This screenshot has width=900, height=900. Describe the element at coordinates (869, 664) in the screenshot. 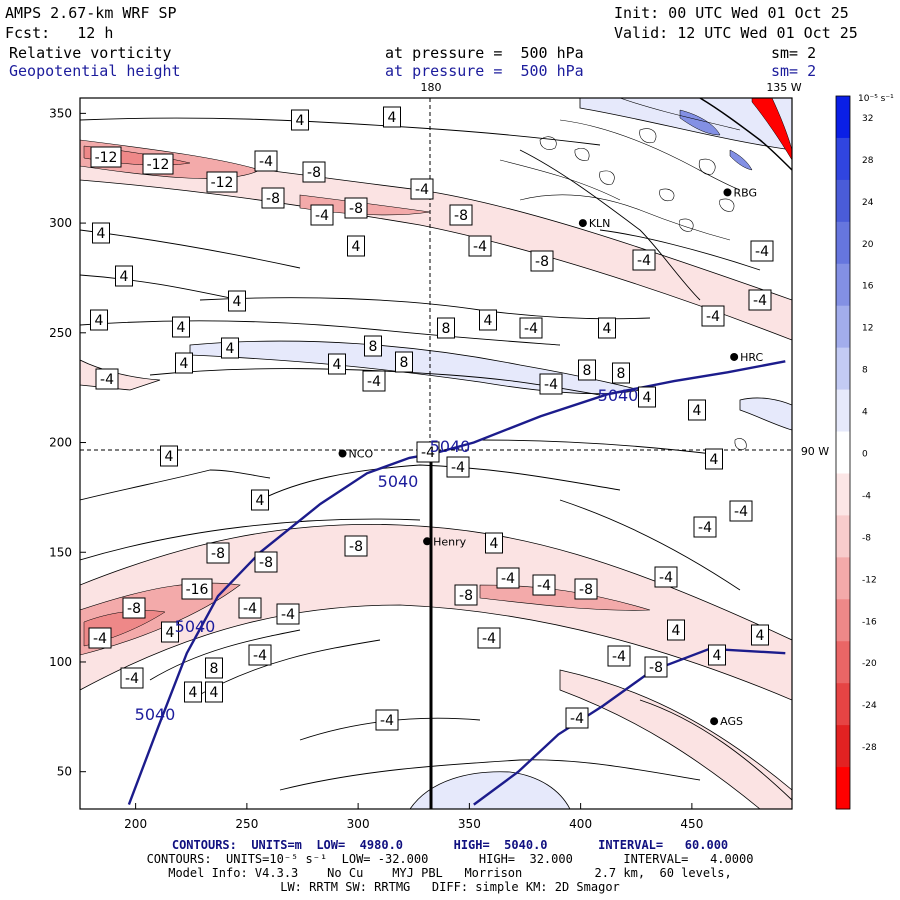

I see `colorbar-label: -20` at that location.